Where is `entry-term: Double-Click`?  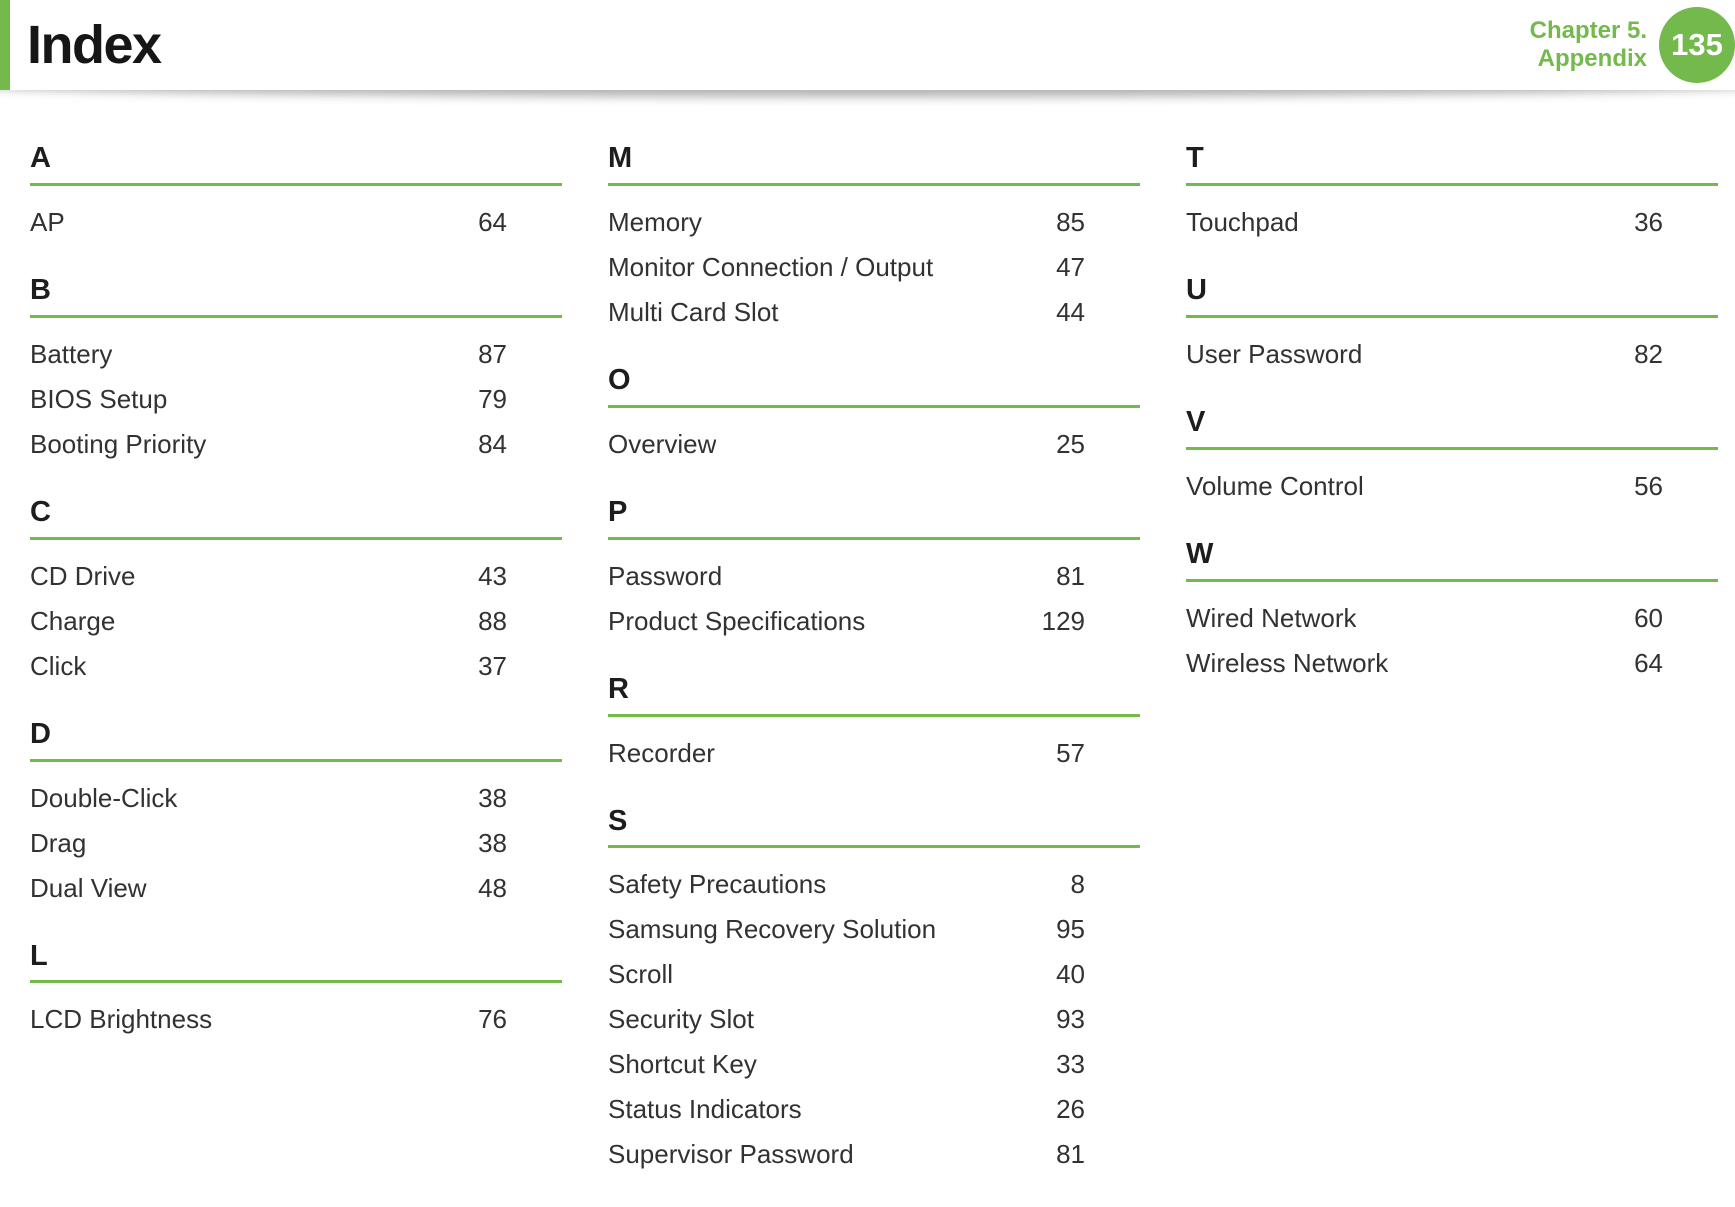
entry-term: Double-Click is located at coordinates (104, 797).